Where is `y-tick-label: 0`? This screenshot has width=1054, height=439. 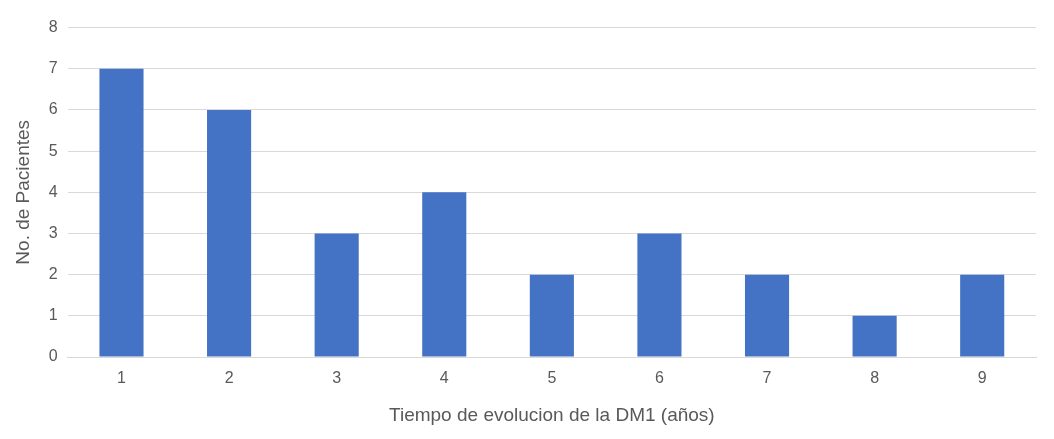
y-tick-label: 0 is located at coordinates (53, 356).